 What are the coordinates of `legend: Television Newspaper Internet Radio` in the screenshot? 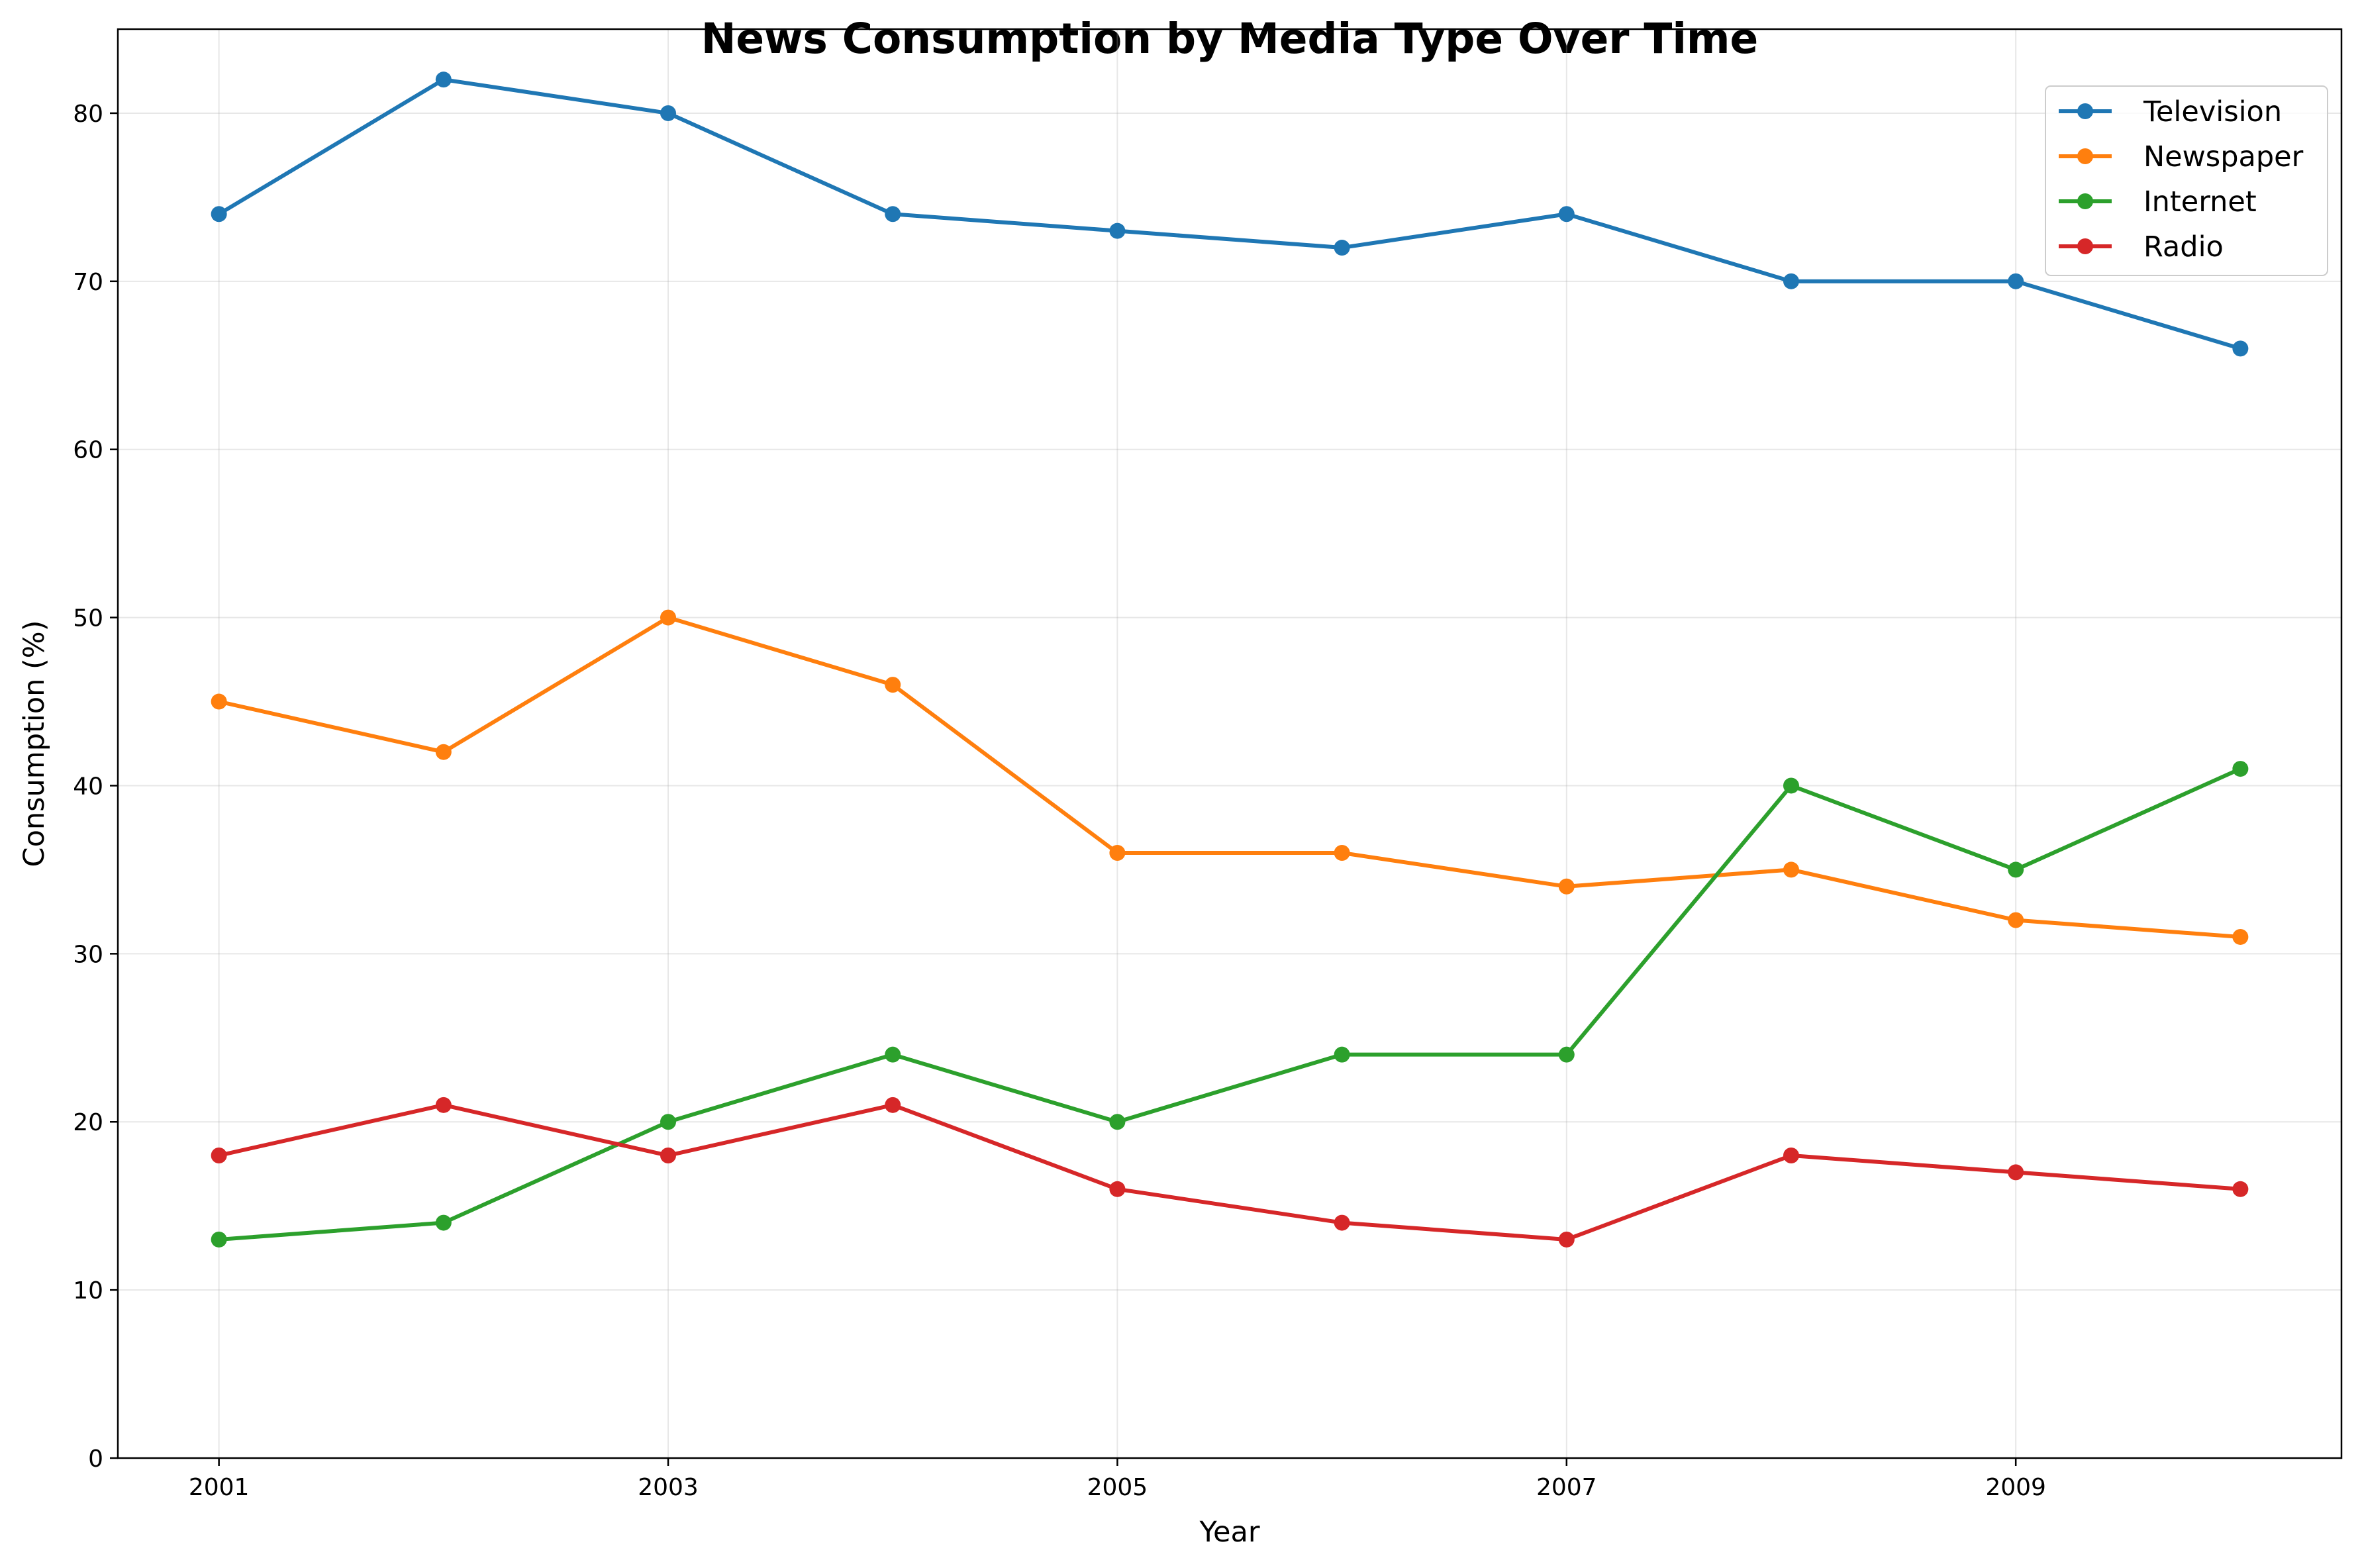 It's located at (2186, 180).